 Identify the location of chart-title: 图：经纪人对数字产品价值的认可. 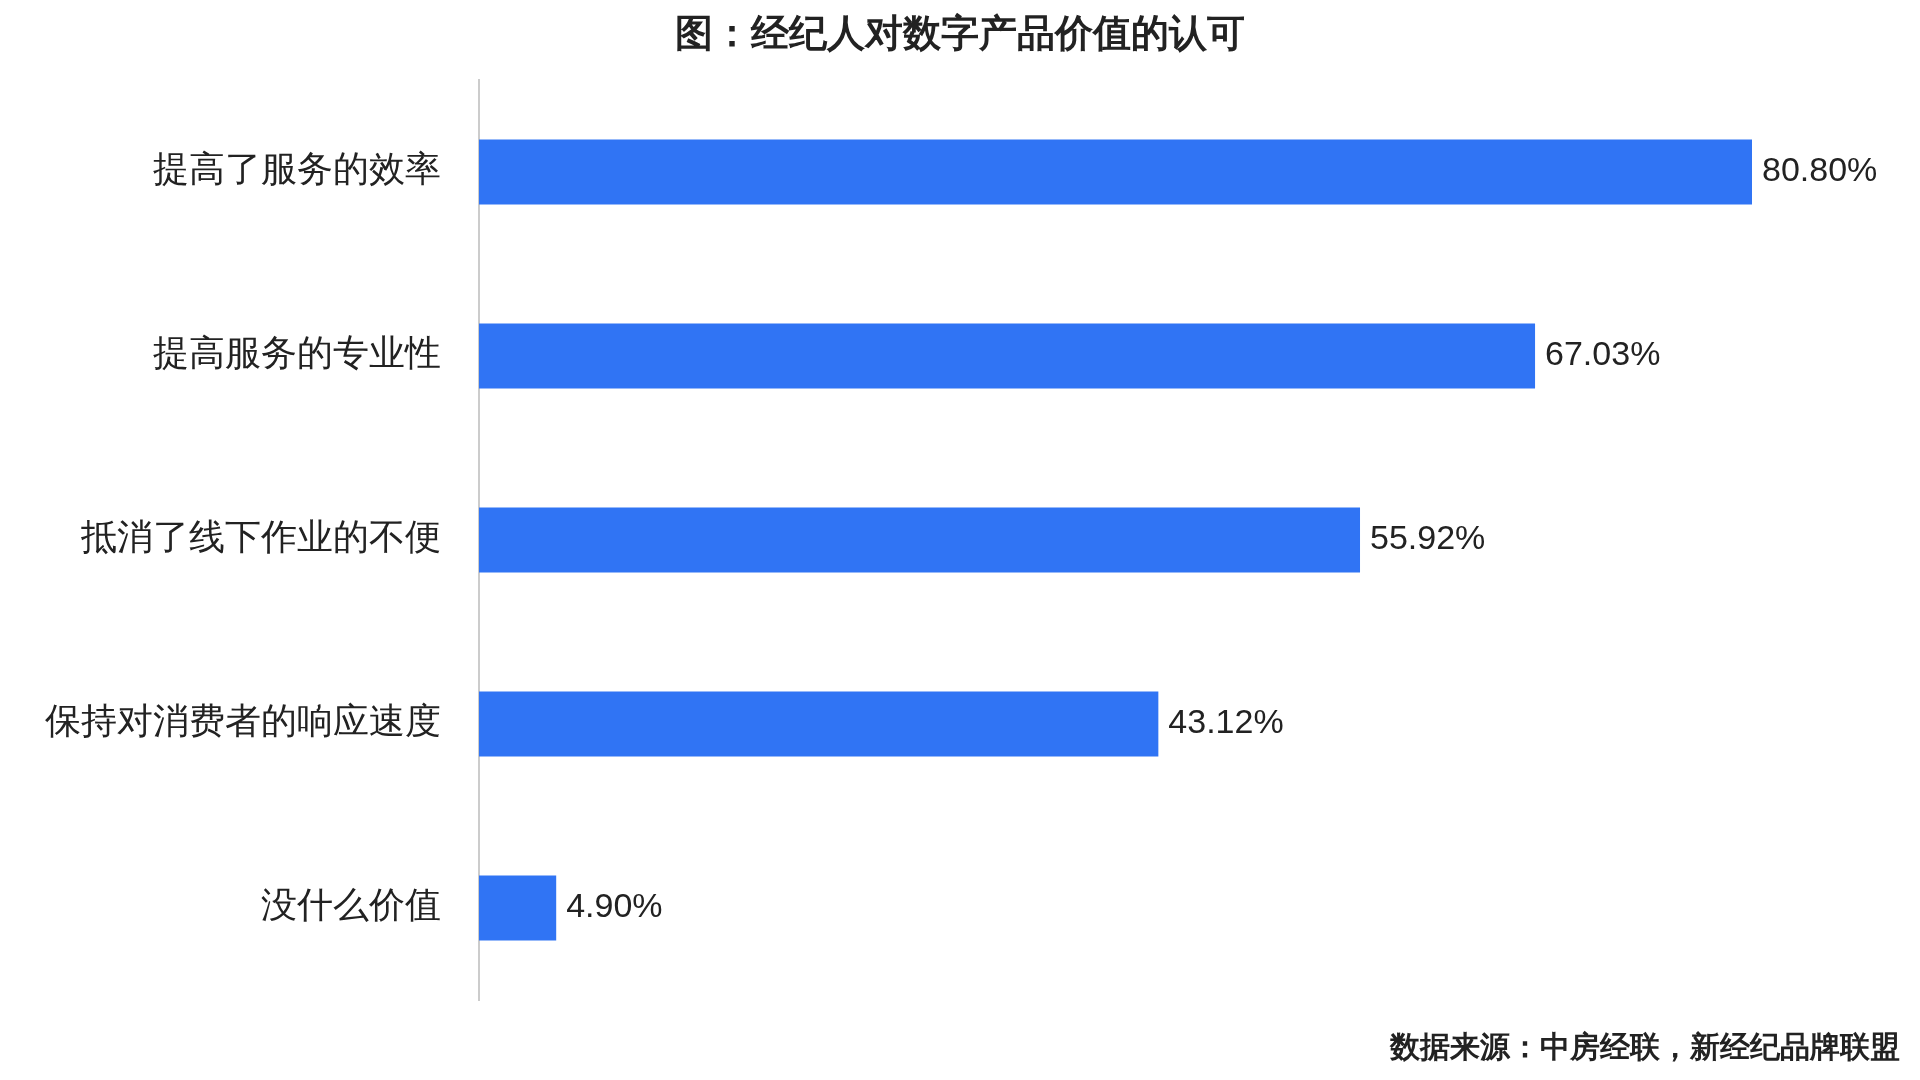
(960, 33).